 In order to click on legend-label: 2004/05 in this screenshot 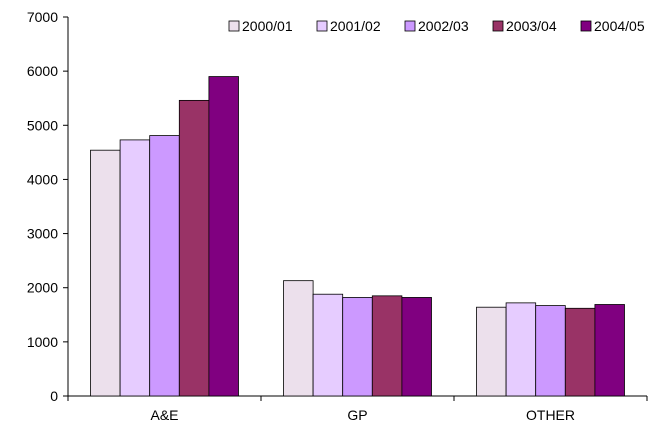, I will do `click(619, 26)`.